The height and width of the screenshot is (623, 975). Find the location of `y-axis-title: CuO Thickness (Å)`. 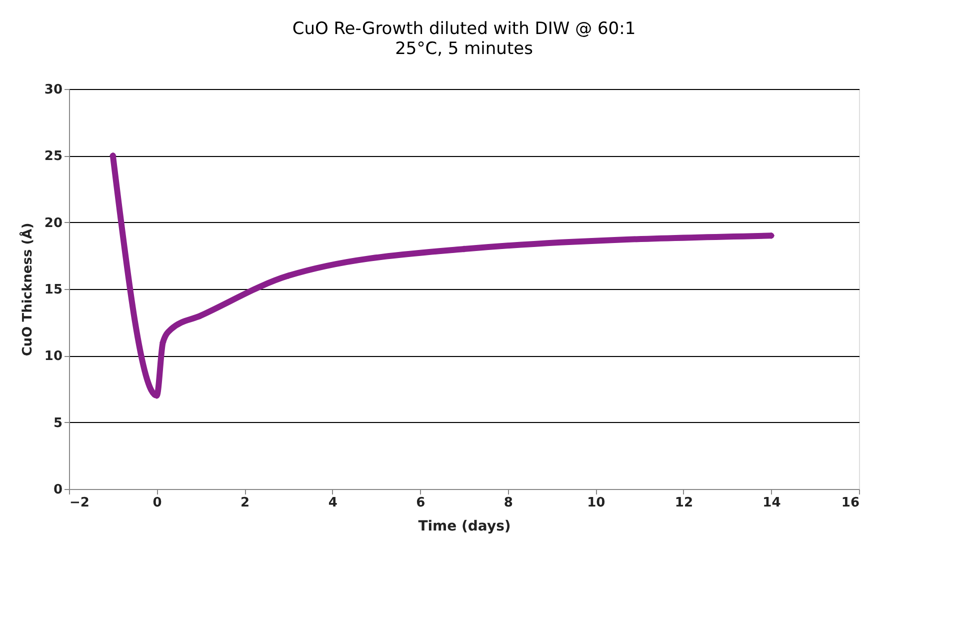

y-axis-title: CuO Thickness (Å) is located at coordinates (27, 289).